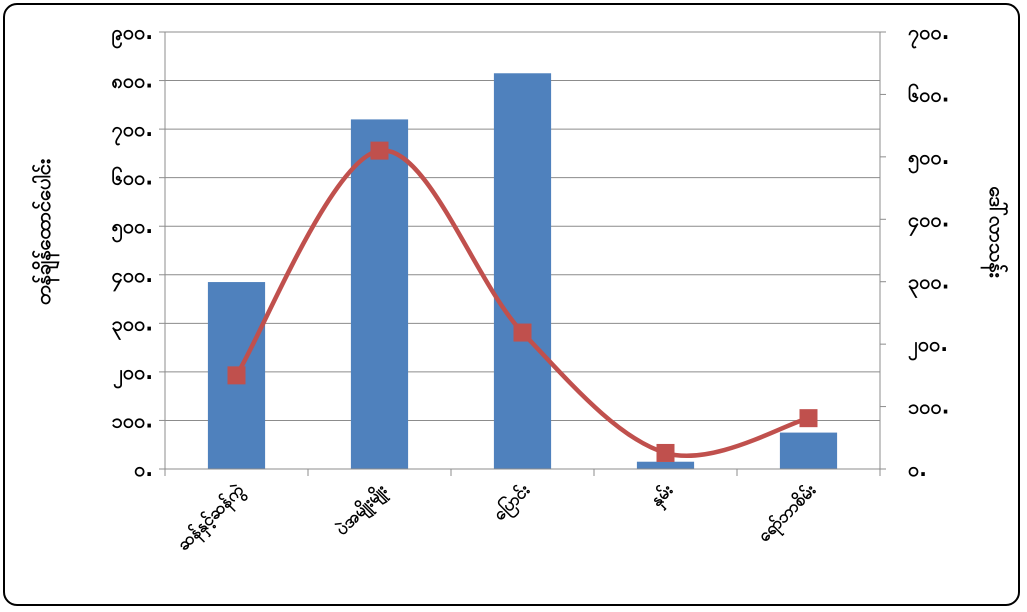 The width and height of the screenshot is (1027, 612). What do you see at coordinates (132, 277) in the screenshot?
I see `y-left-tick-label: ၄၀၀.` at bounding box center [132, 277].